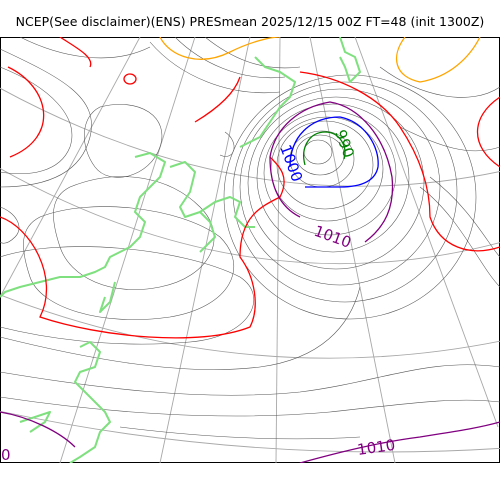  What do you see at coordinates (6, 454) in the screenshot?
I see `contour-label-edge: 0` at bounding box center [6, 454].